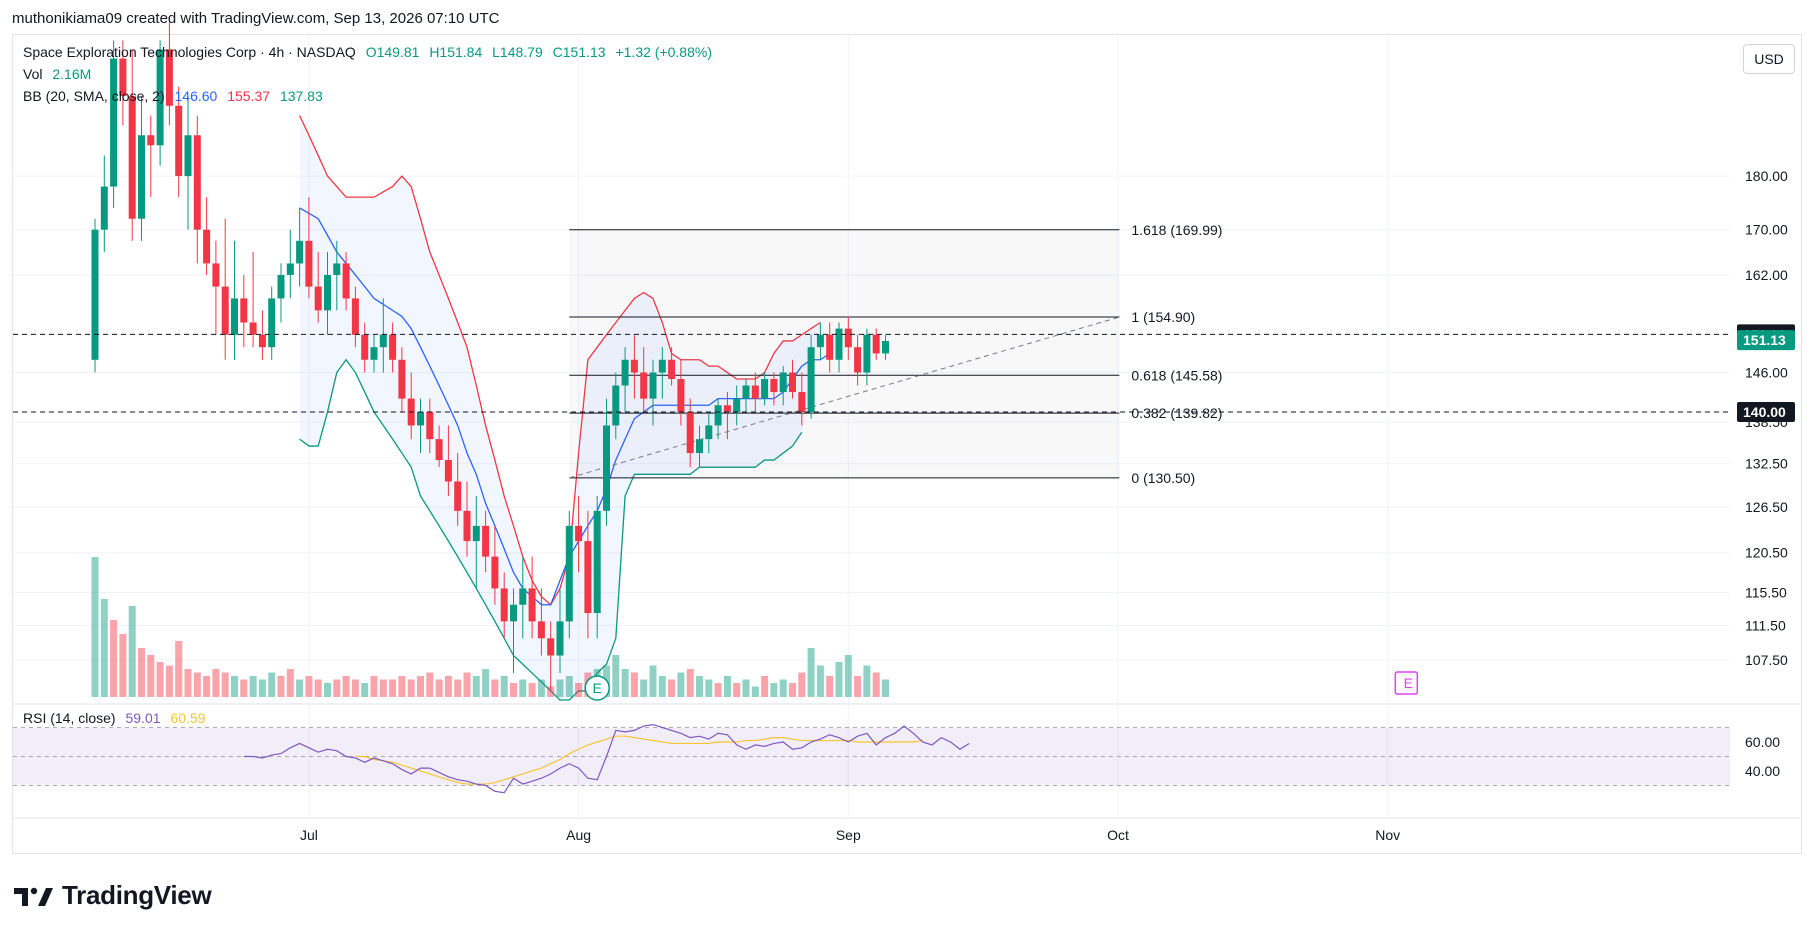 This screenshot has height=931, width=1814. I want to click on rsi-legend: RSI (14, close) 59.01 60.59, so click(117, 718).